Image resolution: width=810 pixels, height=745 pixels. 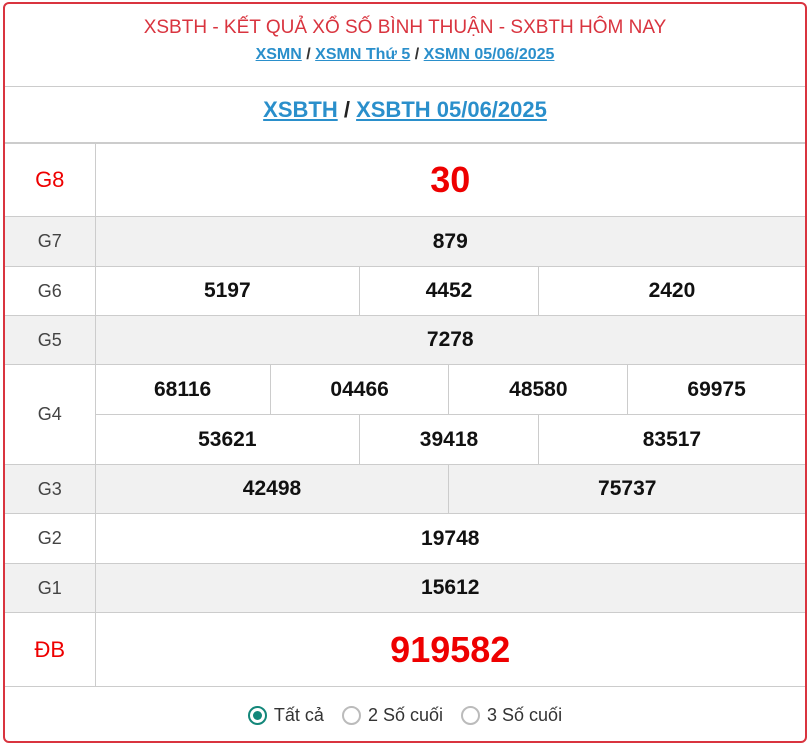 What do you see at coordinates (451, 109) in the screenshot?
I see `link-xsbth-date: XSBTH 05/06/2025` at bounding box center [451, 109].